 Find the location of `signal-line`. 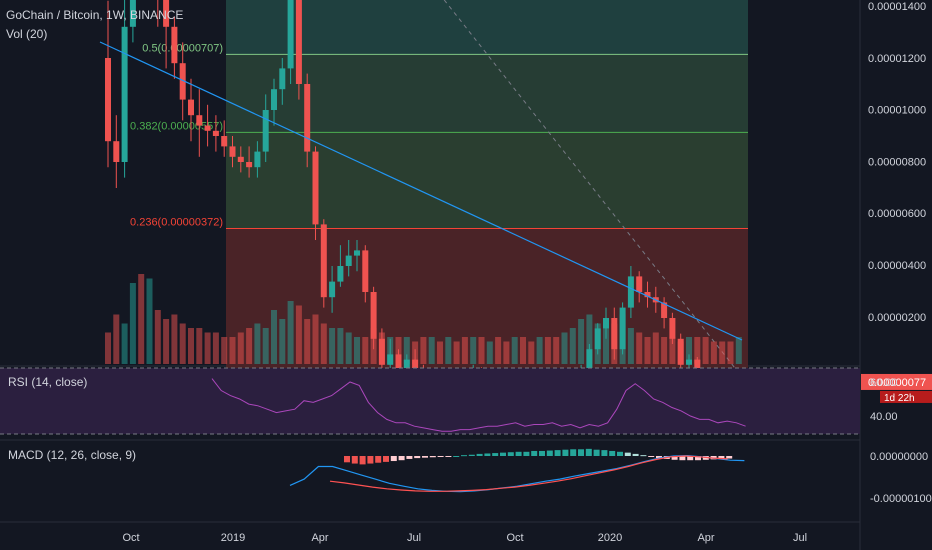

signal-line is located at coordinates (528, 473).